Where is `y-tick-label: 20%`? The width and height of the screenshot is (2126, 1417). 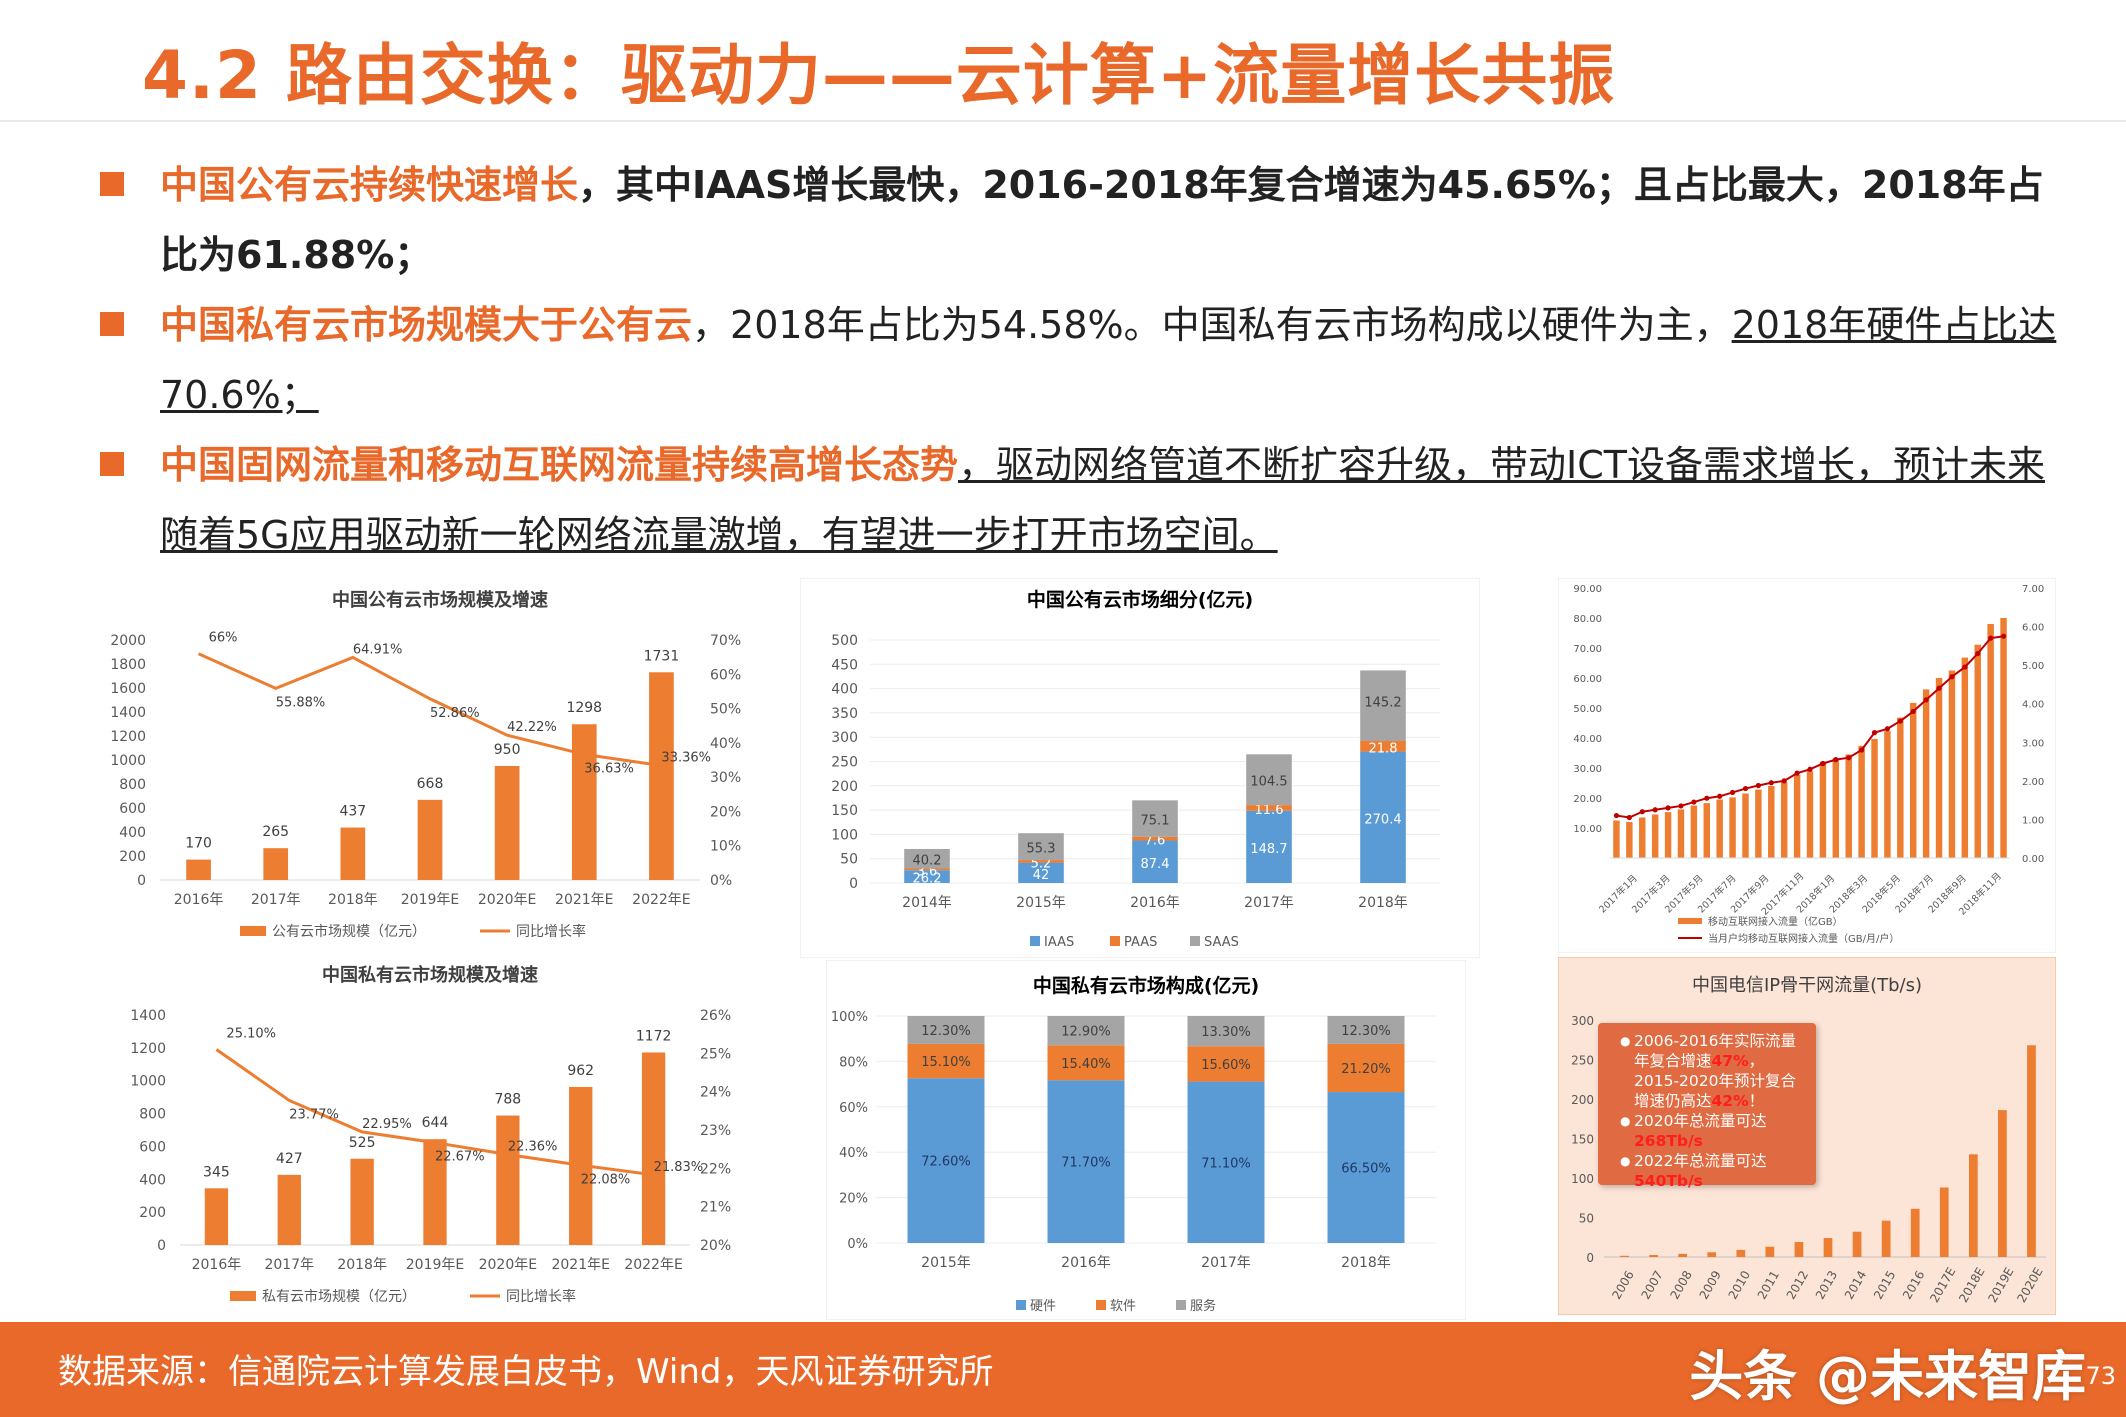 y-tick-label: 20% is located at coordinates (853, 1199).